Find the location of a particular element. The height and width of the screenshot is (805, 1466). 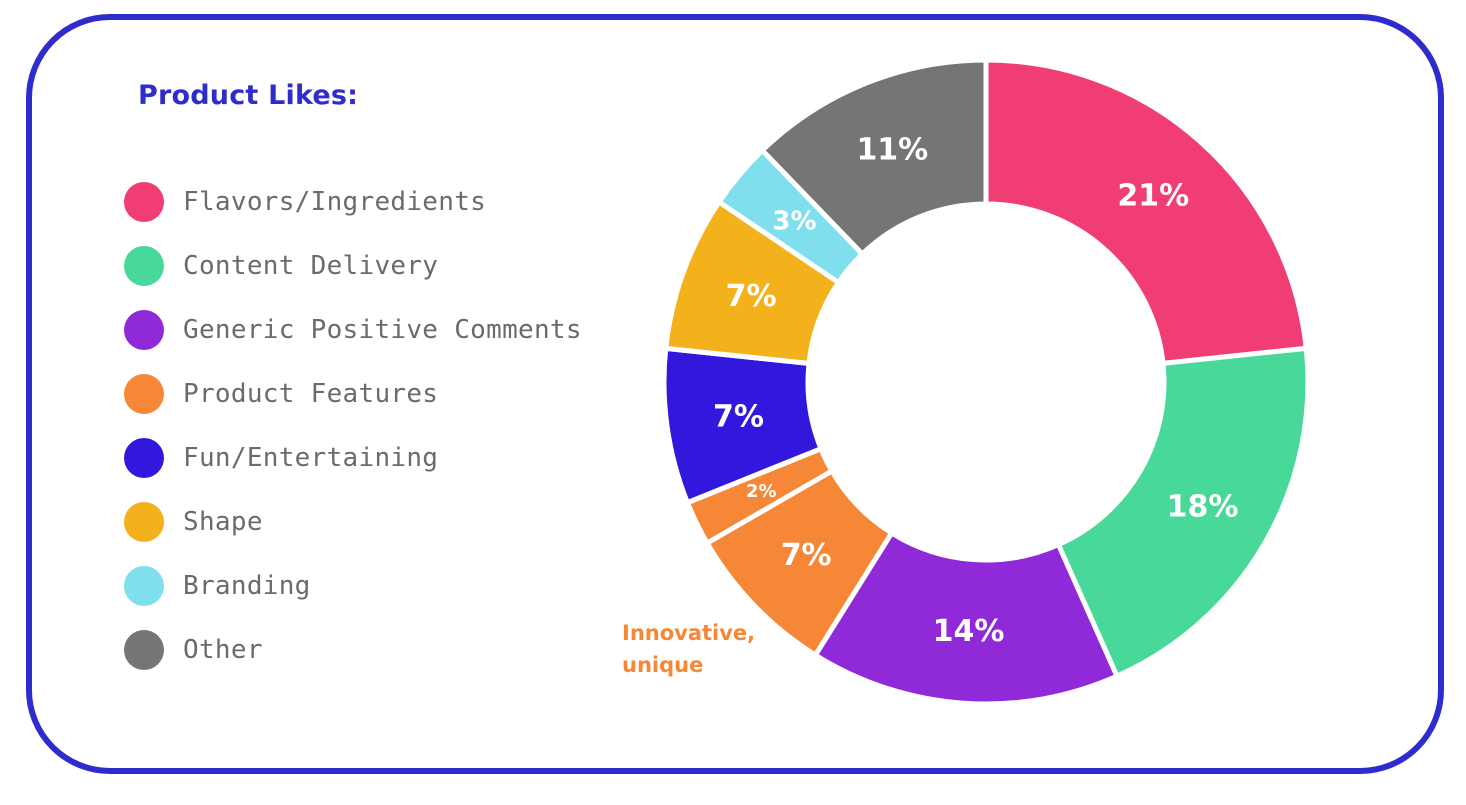

legend-label-branding: Branding is located at coordinates (247, 586).